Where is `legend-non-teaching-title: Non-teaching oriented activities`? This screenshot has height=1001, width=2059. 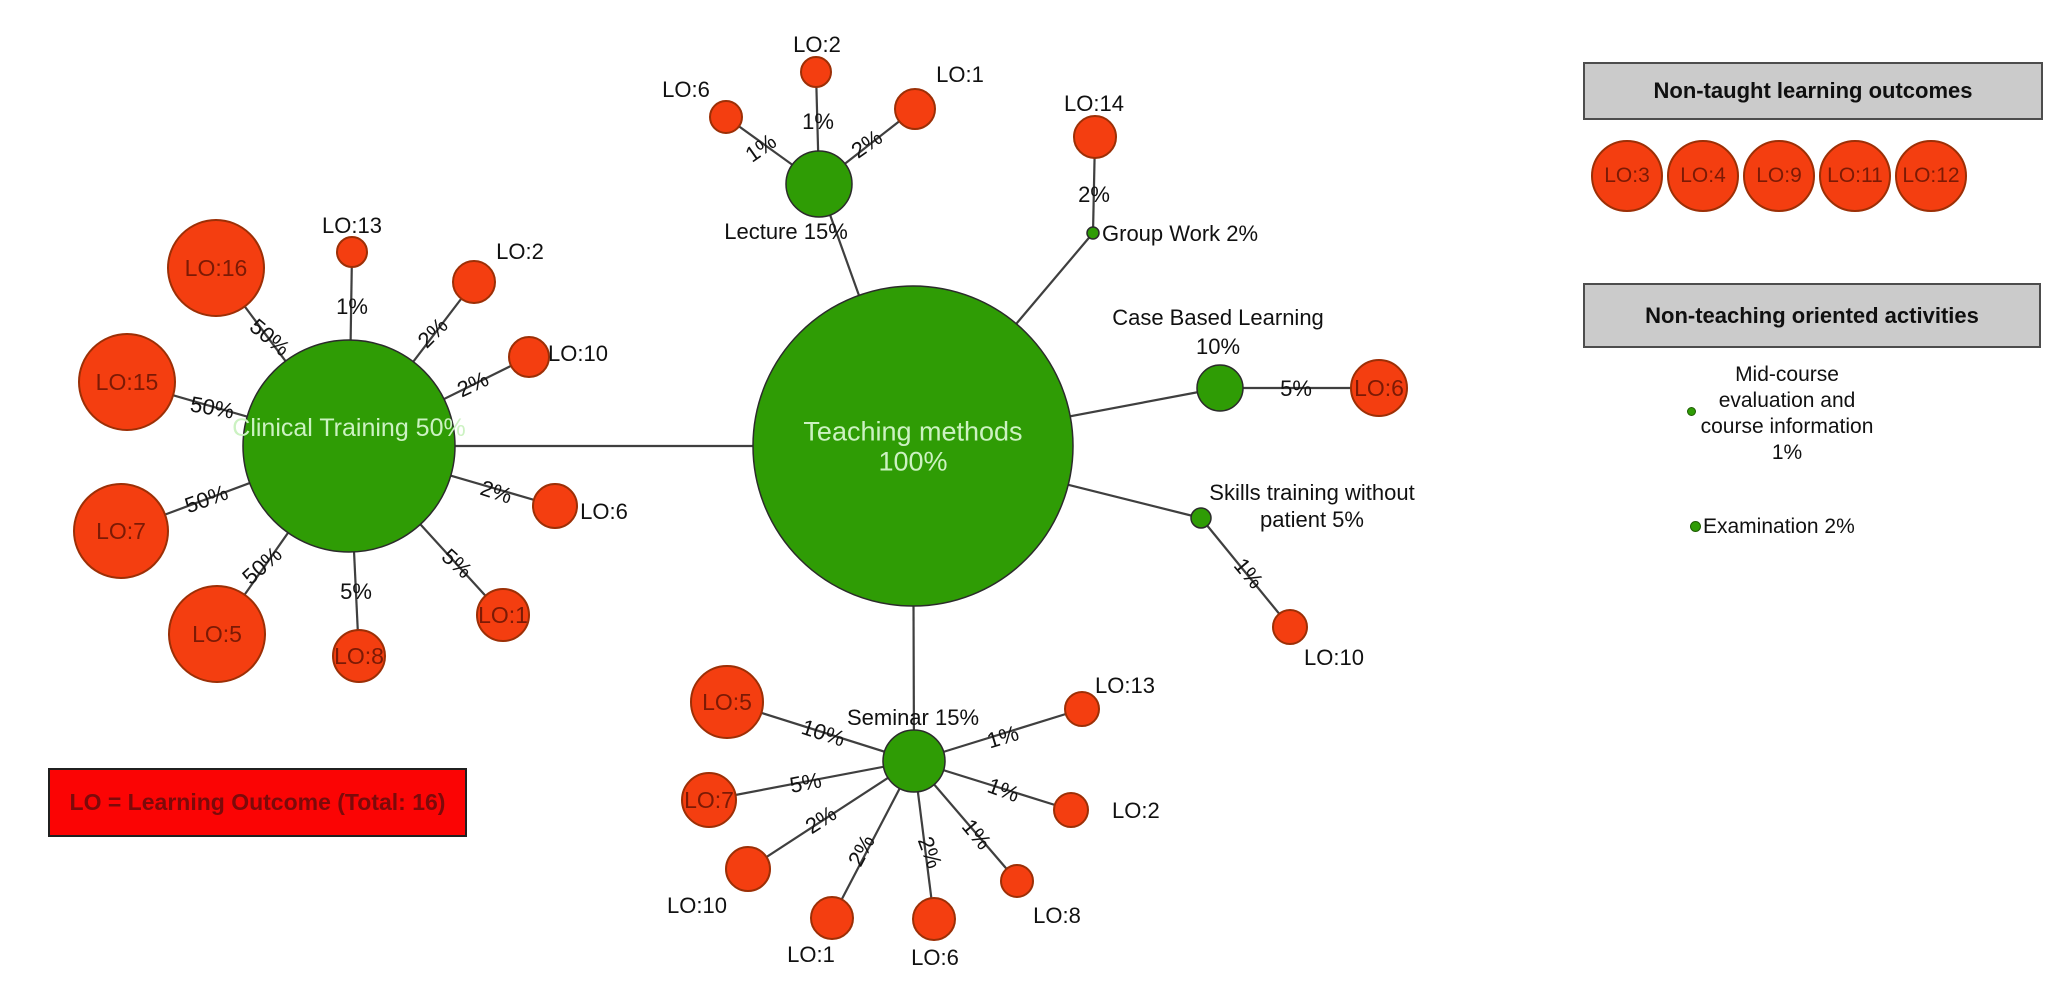 legend-non-teaching-title: Non-teaching oriented activities is located at coordinates (1812, 315).